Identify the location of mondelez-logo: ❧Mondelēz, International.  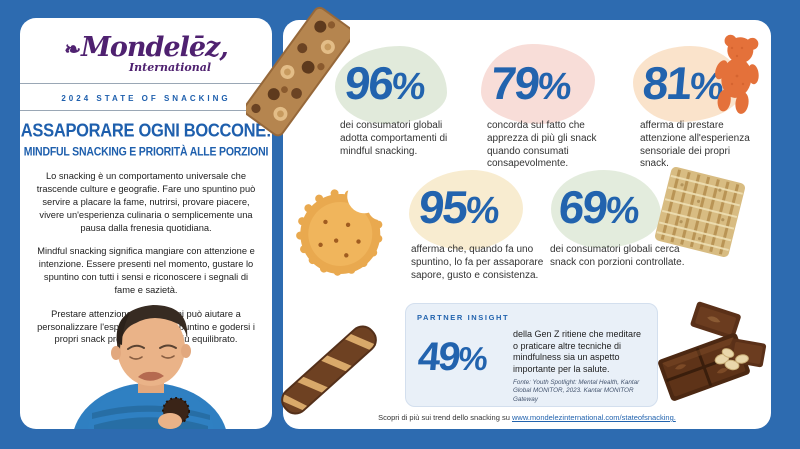
(146, 53).